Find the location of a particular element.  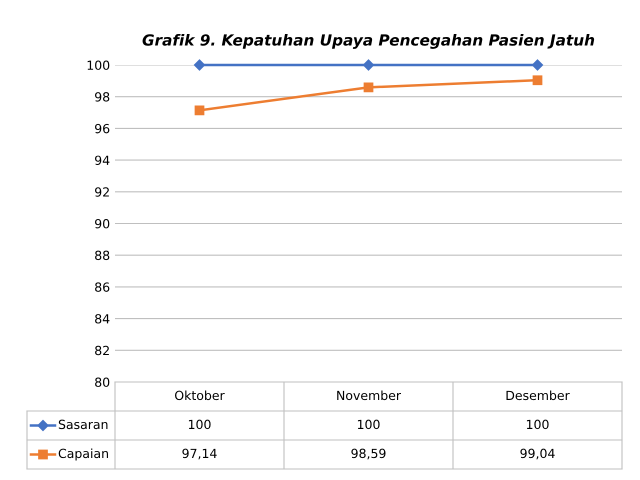

y-tick-label: 96 is located at coordinates (102, 129).